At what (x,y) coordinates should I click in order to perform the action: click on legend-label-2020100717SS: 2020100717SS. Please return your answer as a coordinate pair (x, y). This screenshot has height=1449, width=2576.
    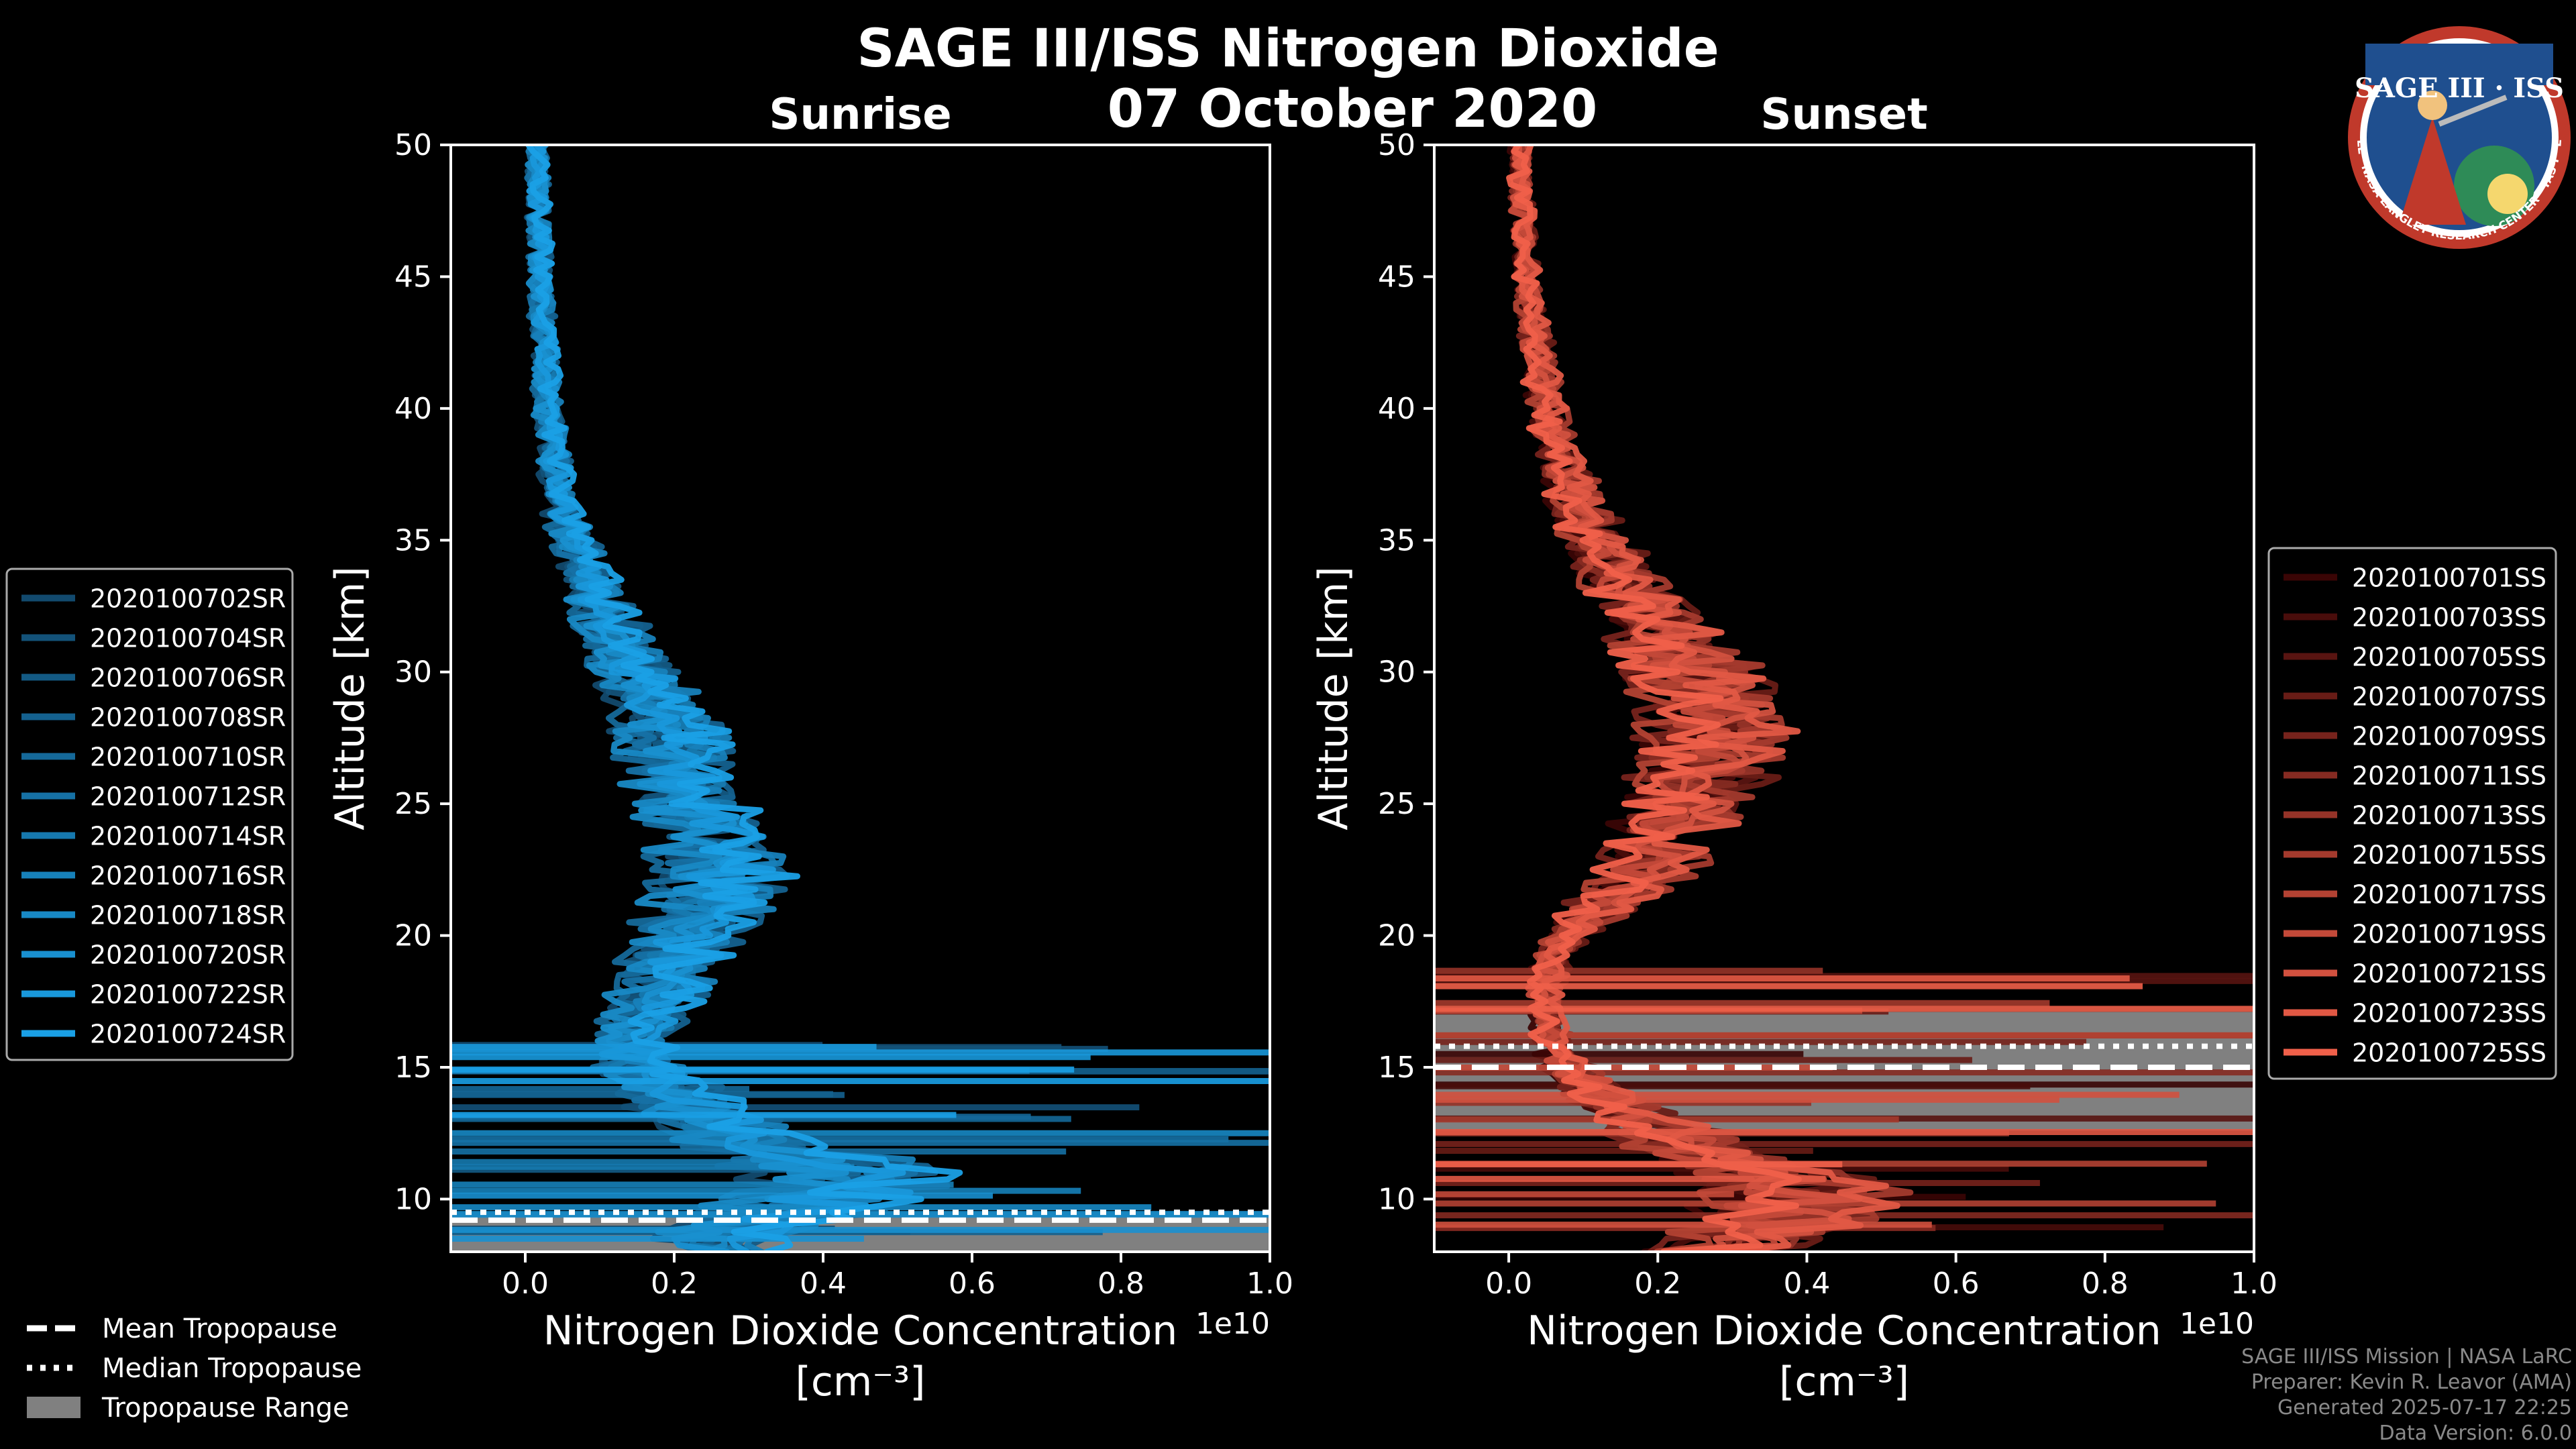
    Looking at the image, I should click on (2449, 895).